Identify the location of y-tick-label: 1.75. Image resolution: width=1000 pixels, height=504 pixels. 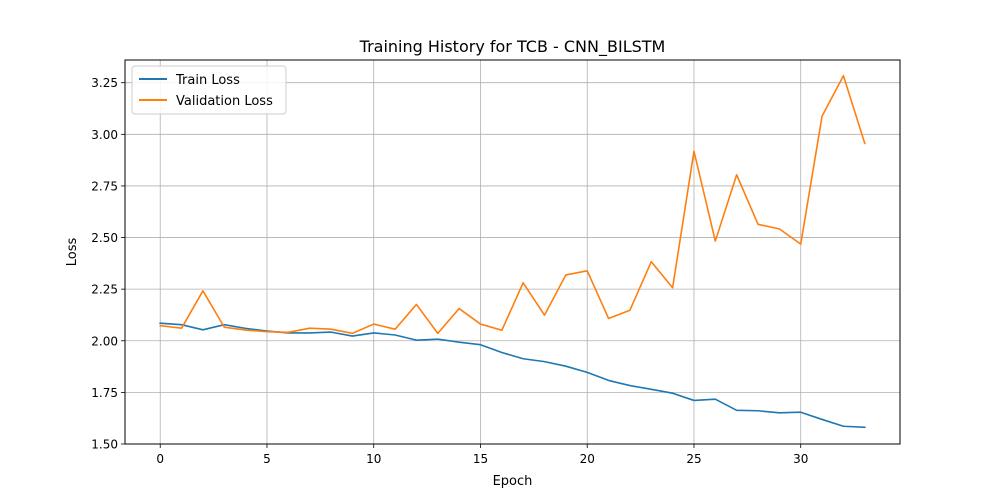
(104, 393).